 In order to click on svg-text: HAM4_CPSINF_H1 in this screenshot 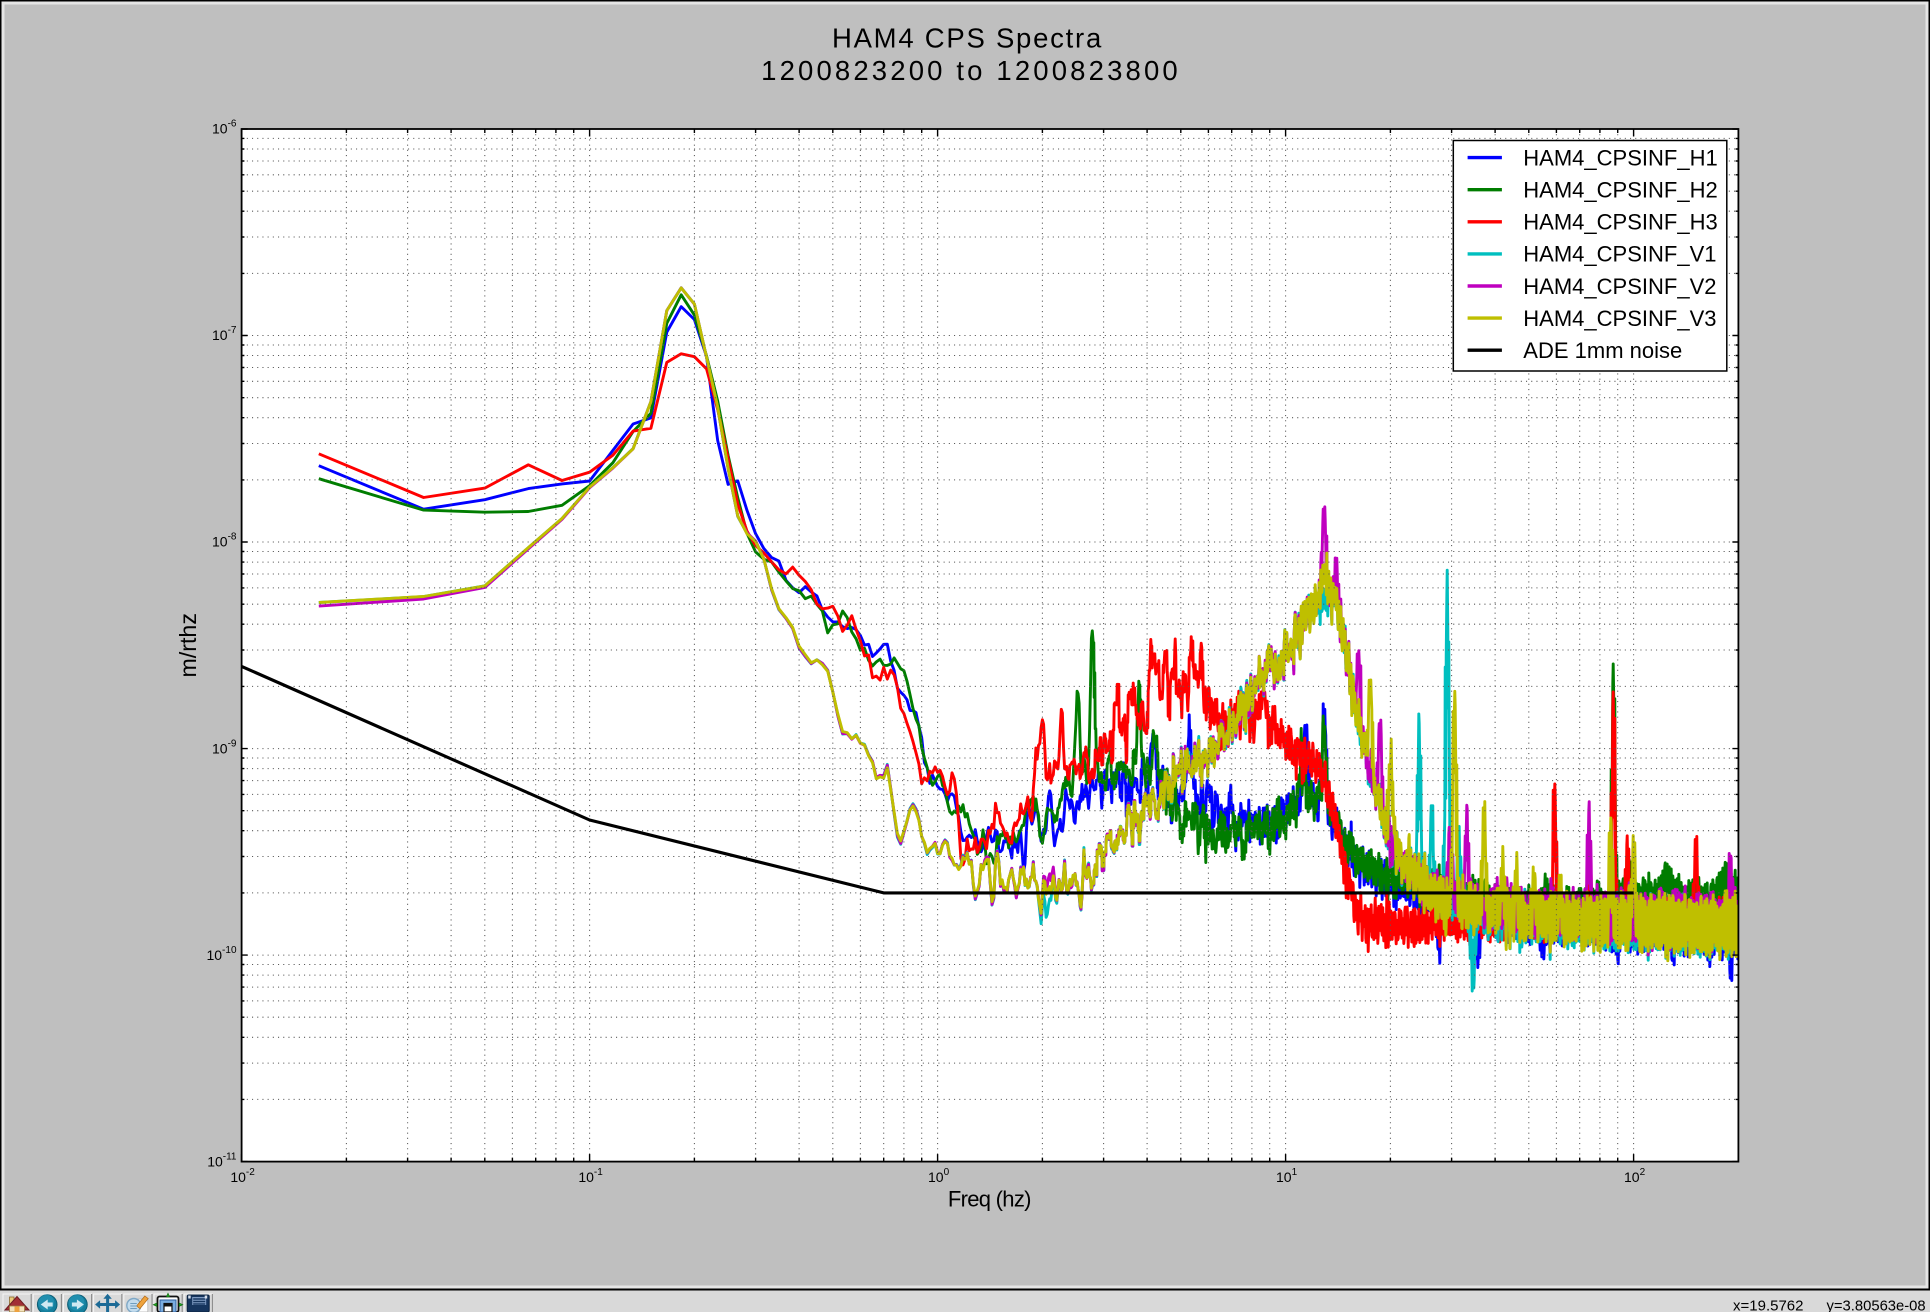, I will do `click(1620, 157)`.